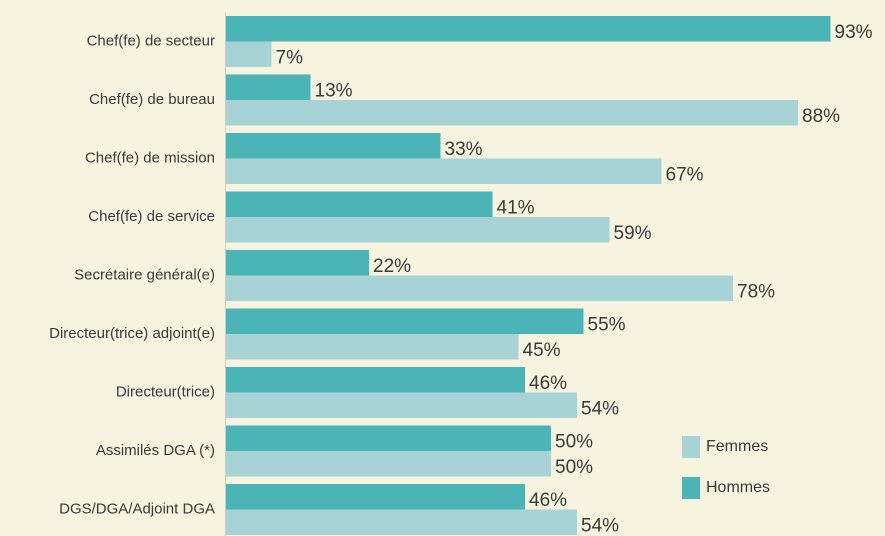 The width and height of the screenshot is (885, 536). Describe the element at coordinates (151, 40) in the screenshot. I see `category-label: Chef(fe) de secteur` at that location.